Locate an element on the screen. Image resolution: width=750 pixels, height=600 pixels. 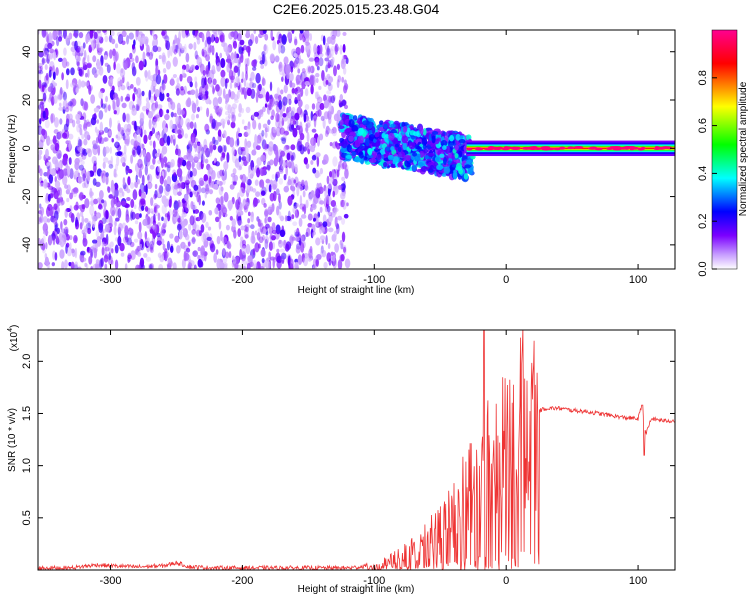
x-tick-label: 100 is located at coordinates (638, 581).